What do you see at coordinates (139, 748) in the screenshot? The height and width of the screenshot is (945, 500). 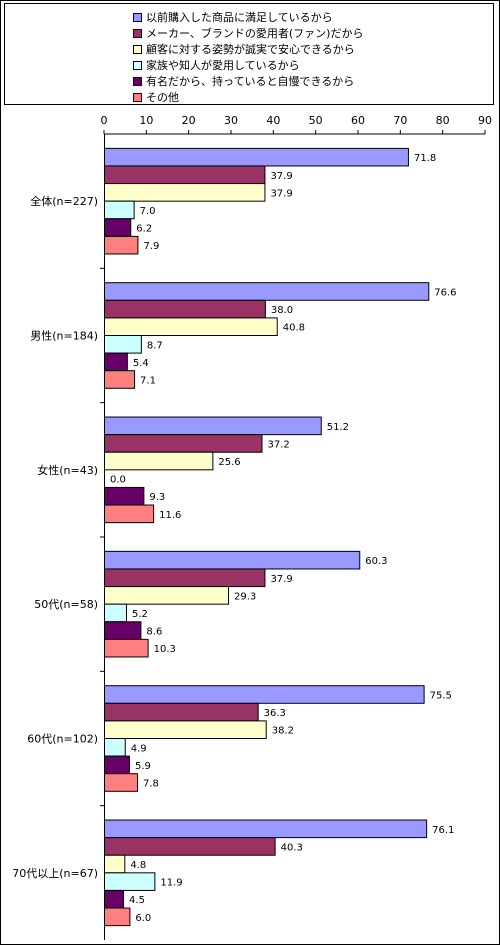 I see `data-label: 4.9` at bounding box center [139, 748].